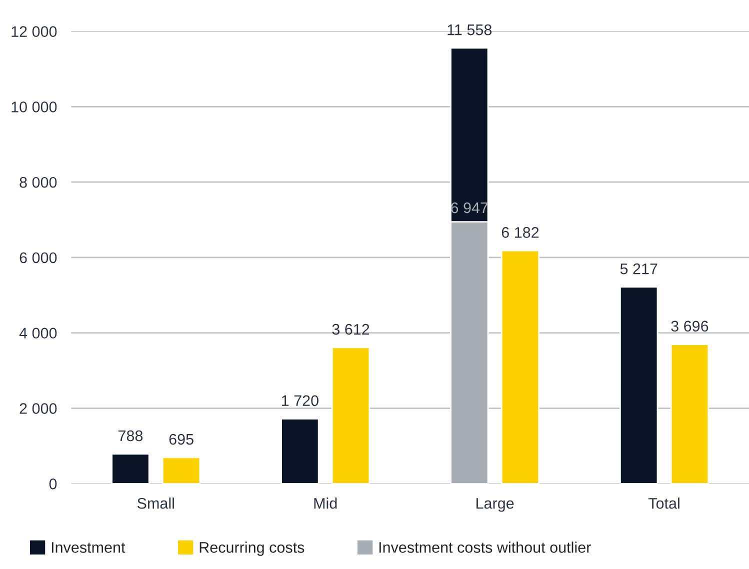 This screenshot has width=749, height=569. I want to click on x-tick-label: Total, so click(664, 503).